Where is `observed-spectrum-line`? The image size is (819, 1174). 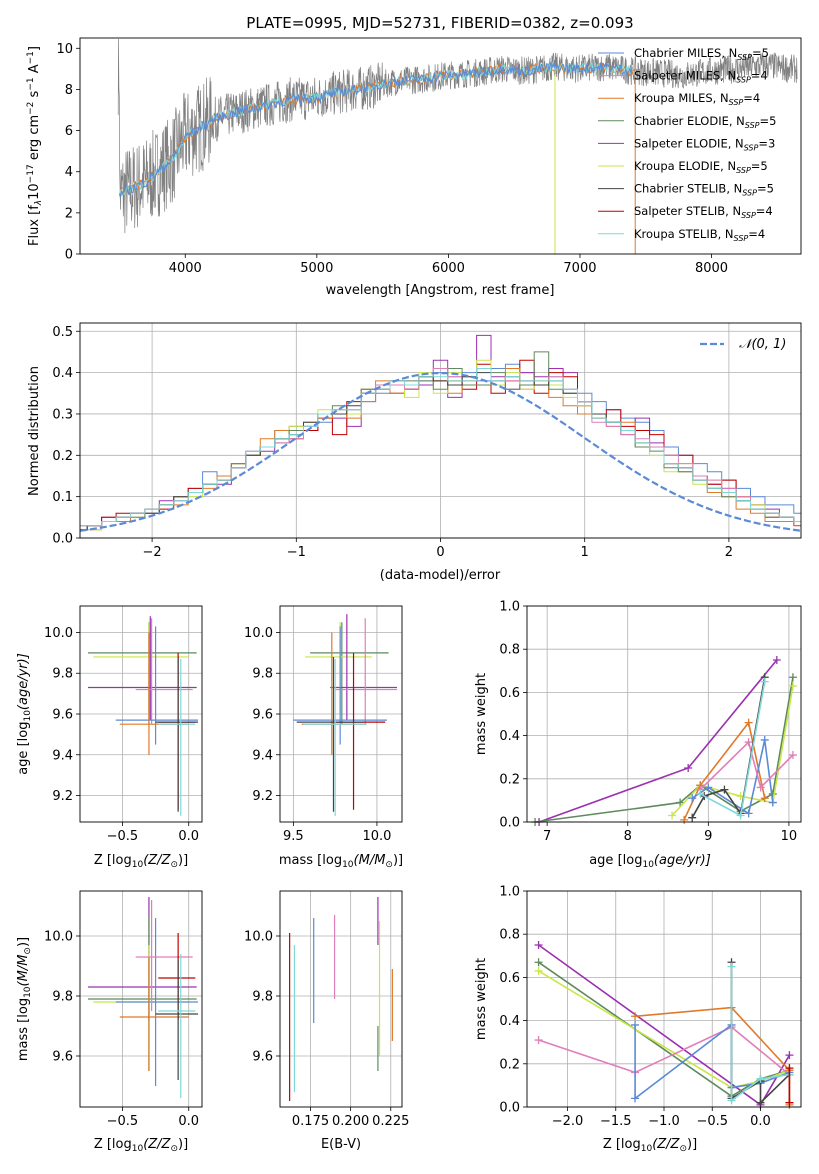
observed-spectrum-line is located at coordinates (457, 136).